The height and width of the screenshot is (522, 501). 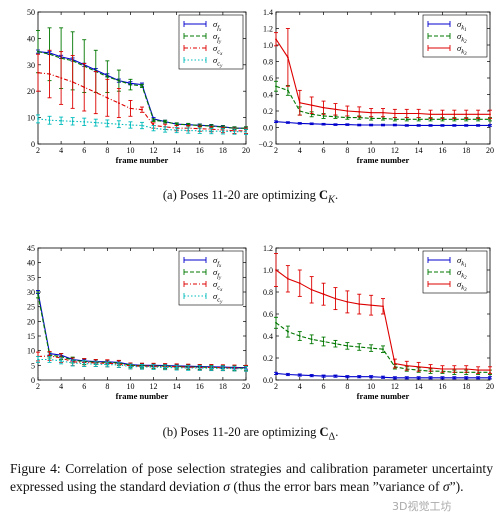 What do you see at coordinates (265, 144) in the screenshot?
I see `y-tick-label: −0.2` at bounding box center [265, 144].